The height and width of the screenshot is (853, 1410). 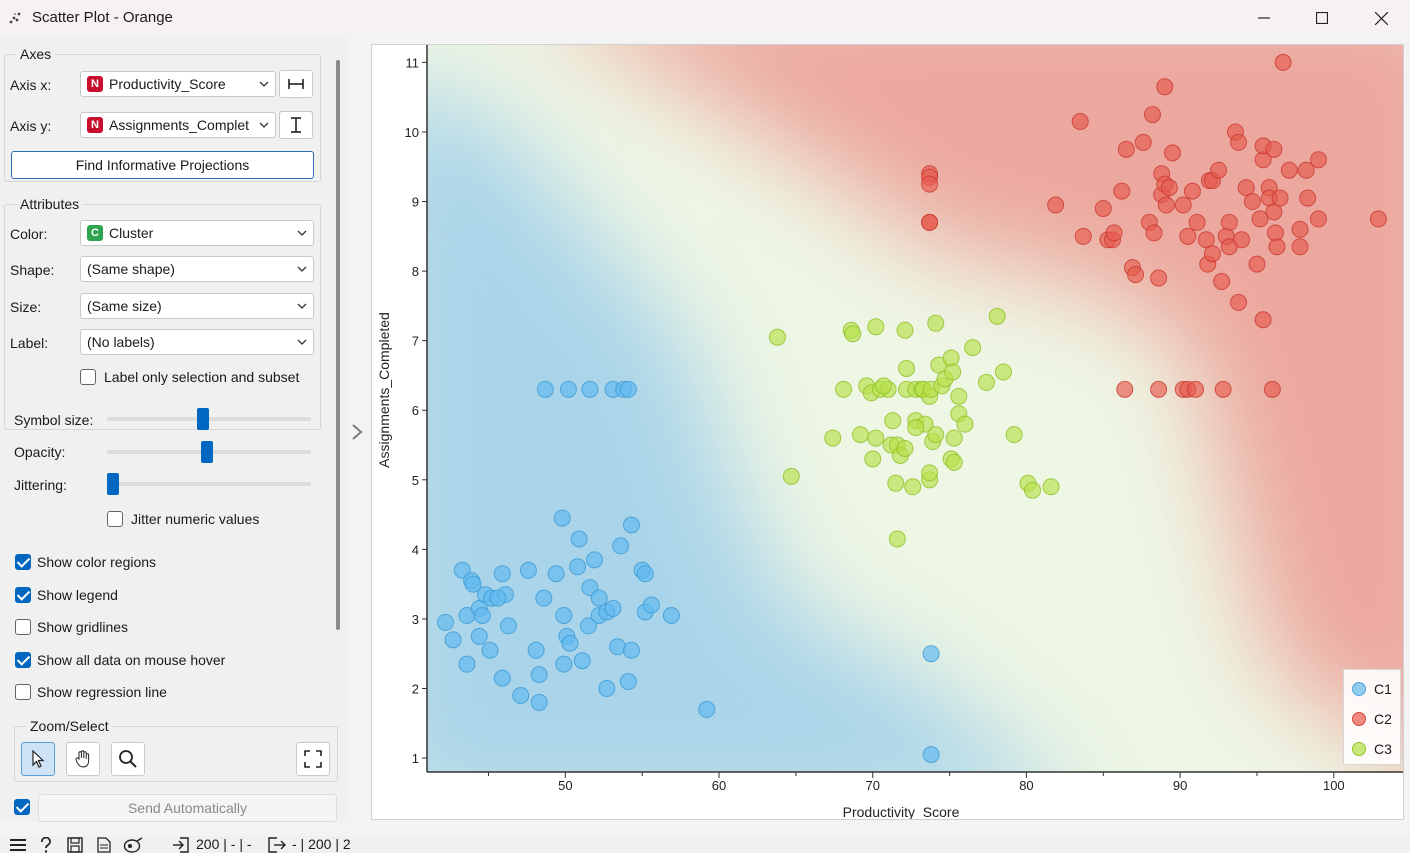 What do you see at coordinates (75, 845) in the screenshot?
I see `save-icon` at bounding box center [75, 845].